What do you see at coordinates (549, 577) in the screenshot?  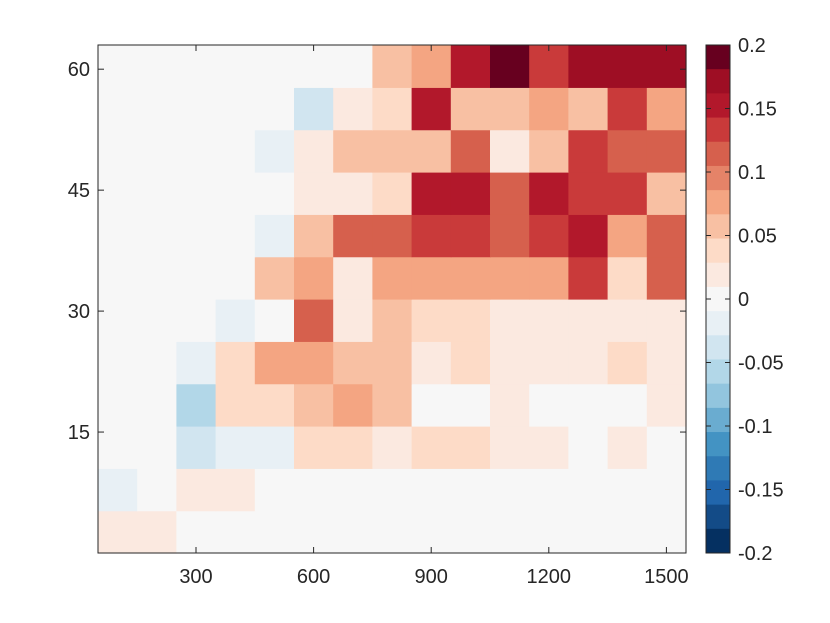 I see `x-tick-label: 1200` at bounding box center [549, 577].